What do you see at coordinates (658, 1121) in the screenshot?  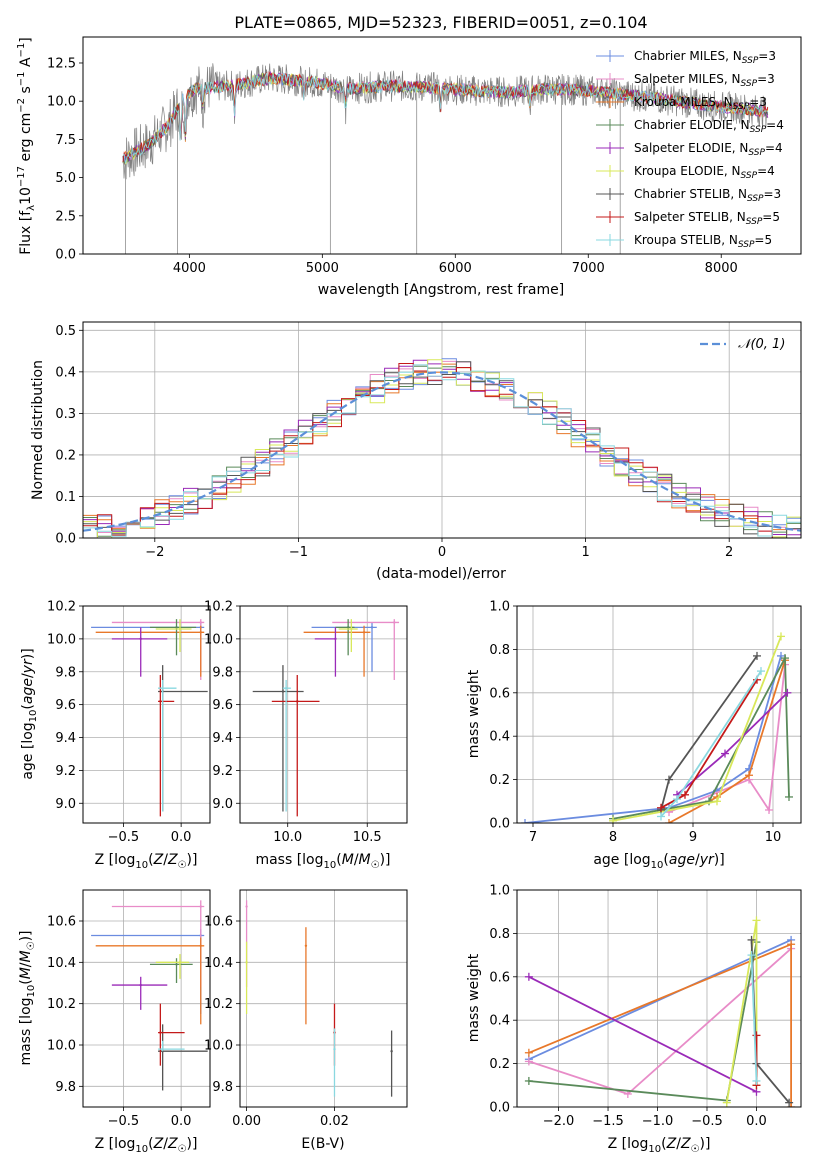 I see `x-tick-label: −1.0` at bounding box center [658, 1121].